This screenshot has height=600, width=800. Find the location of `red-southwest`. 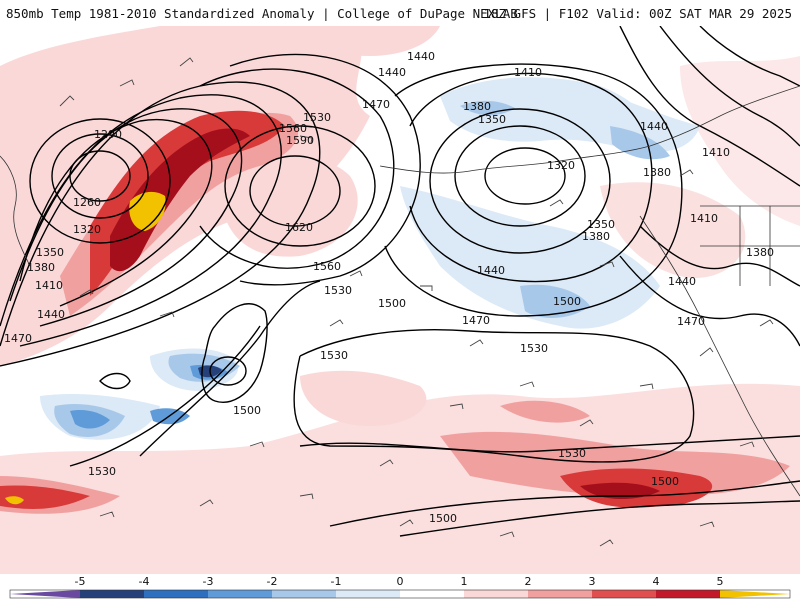

red-southwest is located at coordinates (45, 497).